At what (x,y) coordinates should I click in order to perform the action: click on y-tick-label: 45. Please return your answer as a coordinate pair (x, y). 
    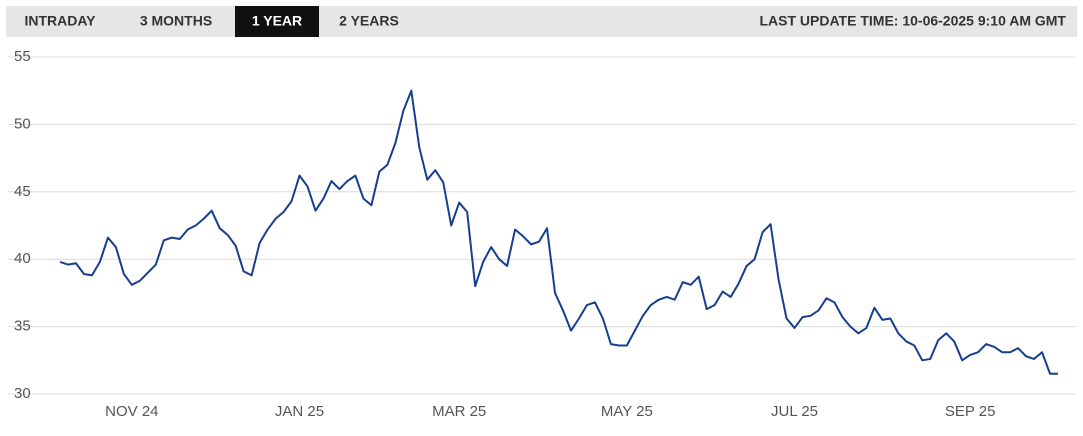
    Looking at the image, I should click on (22, 191).